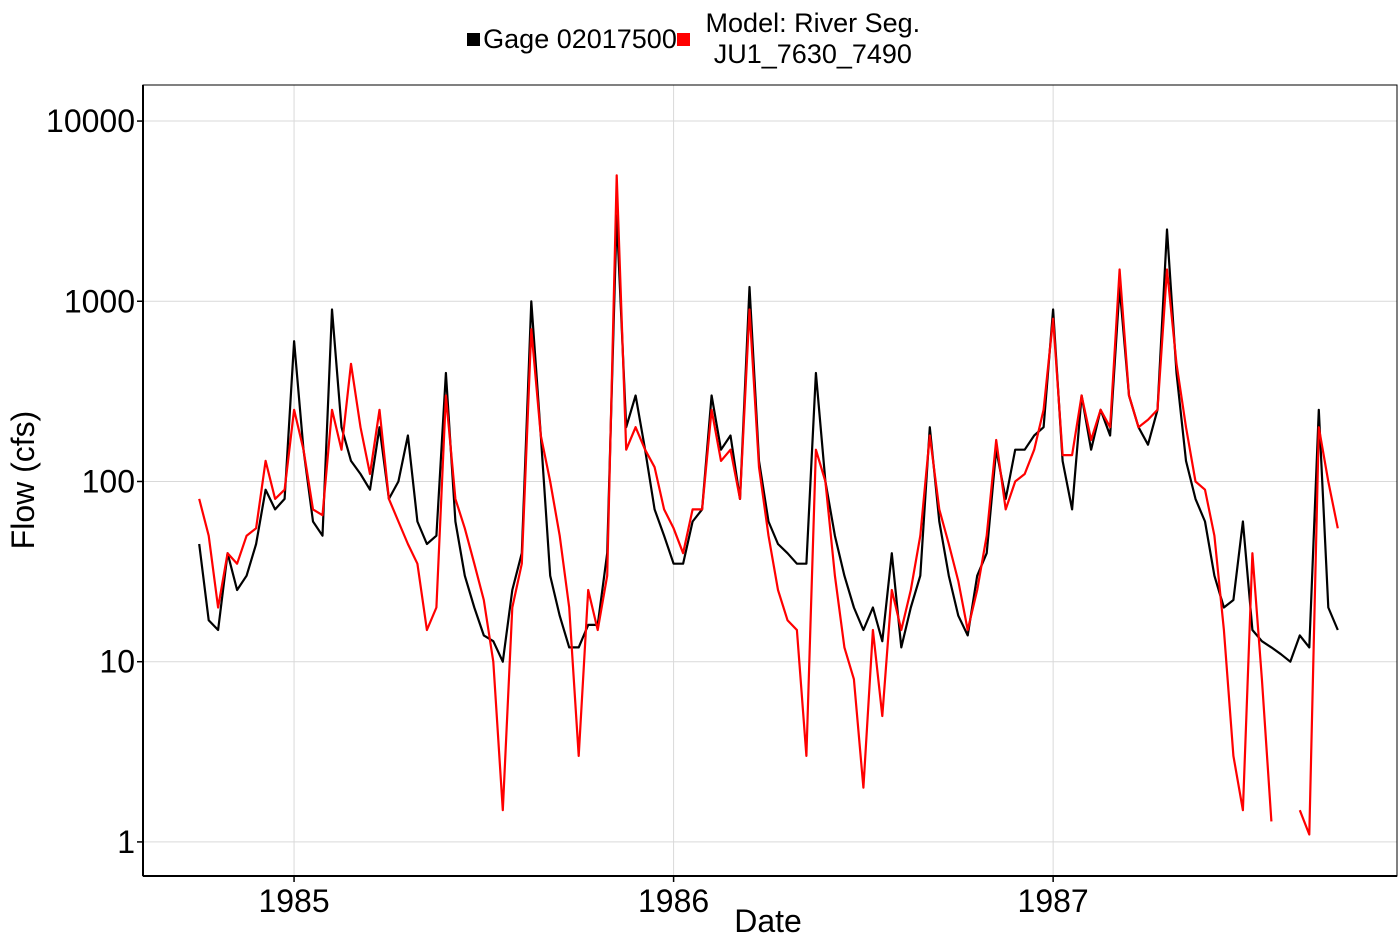 The height and width of the screenshot is (950, 1400). What do you see at coordinates (813, 38) in the screenshot?
I see `legend-label: Model: River Seg. JU1_7630_7490` at bounding box center [813, 38].